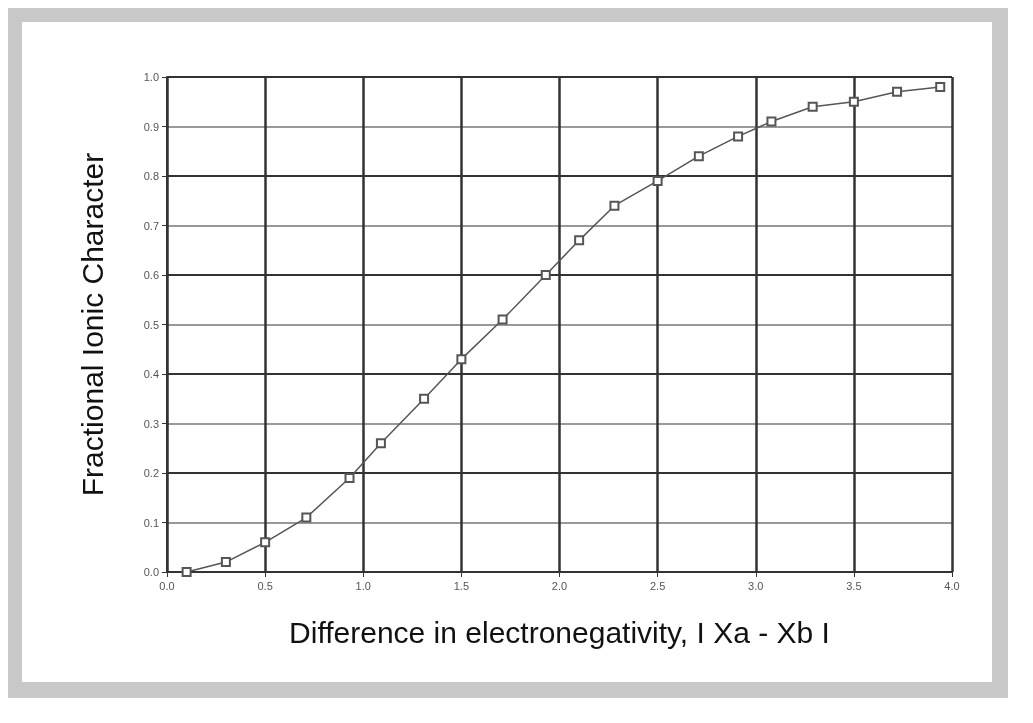  Describe the element at coordinates (167, 585) in the screenshot. I see `x-tick-label: 0.0` at that location.